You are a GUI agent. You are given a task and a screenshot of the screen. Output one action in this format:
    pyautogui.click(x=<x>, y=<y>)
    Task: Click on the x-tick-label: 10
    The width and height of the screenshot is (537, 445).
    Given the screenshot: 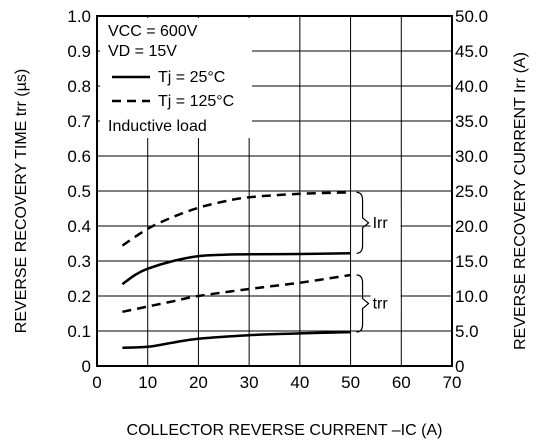 What is the action you would take?
    pyautogui.click(x=147, y=382)
    